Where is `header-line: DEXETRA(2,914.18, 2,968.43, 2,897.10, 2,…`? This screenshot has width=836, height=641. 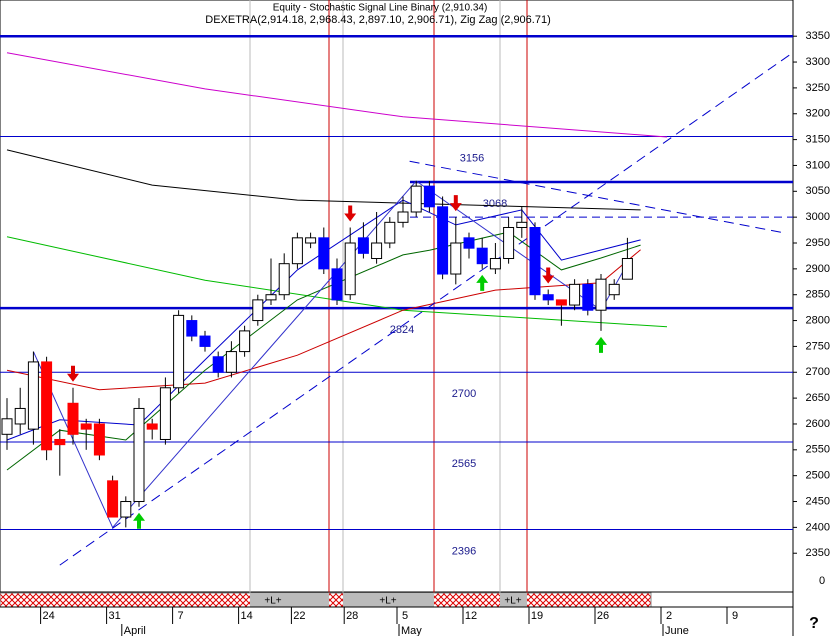 header-line: DEXETRA(2,914.18, 2,968.43, 2,897.10, 2,… is located at coordinates (378, 20).